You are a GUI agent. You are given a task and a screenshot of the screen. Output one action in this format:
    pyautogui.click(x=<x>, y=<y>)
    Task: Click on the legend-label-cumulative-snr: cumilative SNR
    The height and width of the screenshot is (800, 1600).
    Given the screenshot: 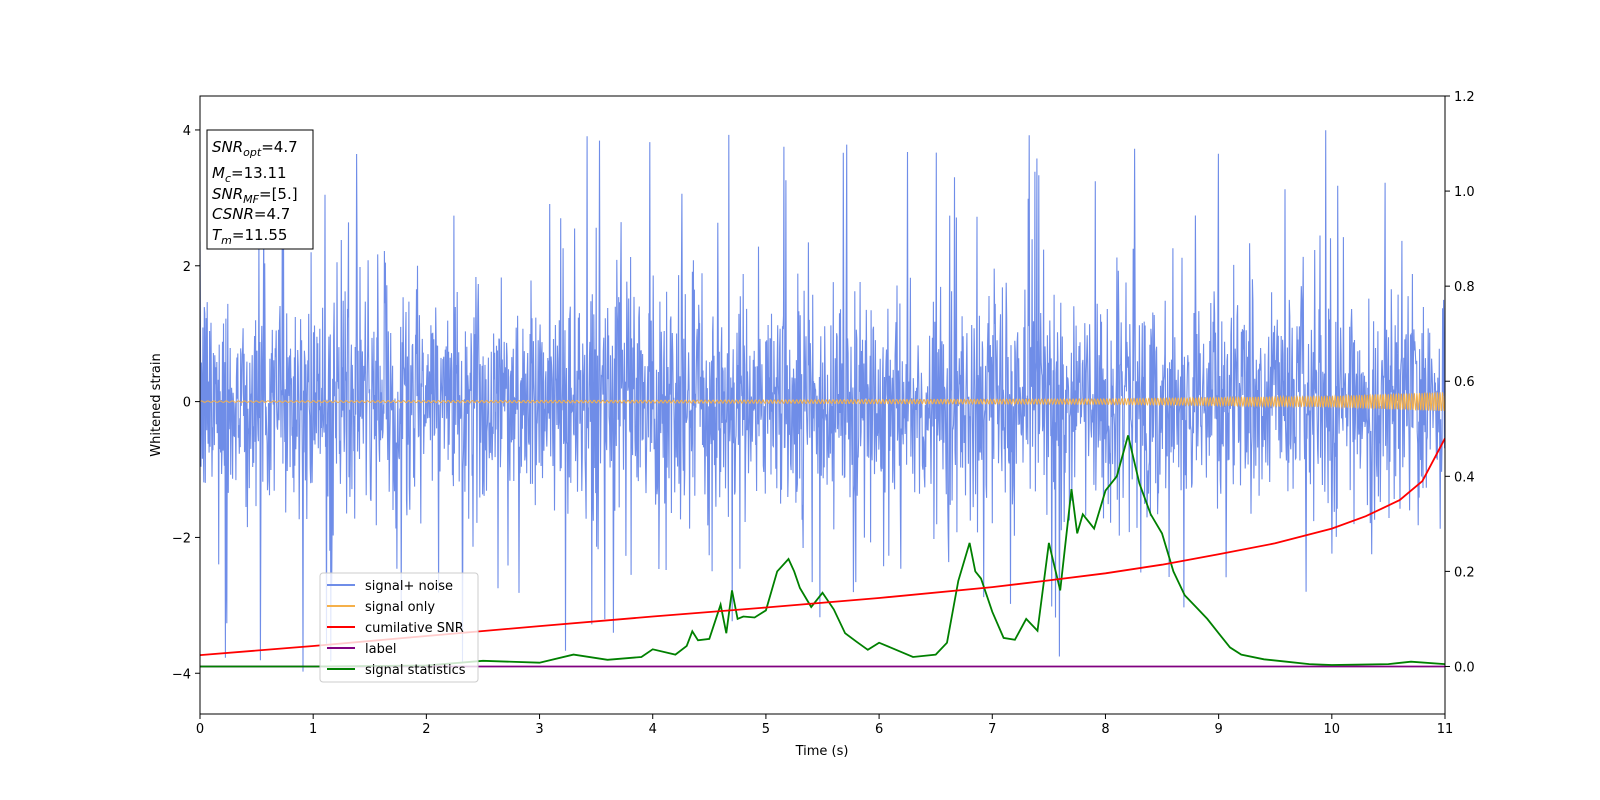 What is the action you would take?
    pyautogui.click(x=414, y=628)
    